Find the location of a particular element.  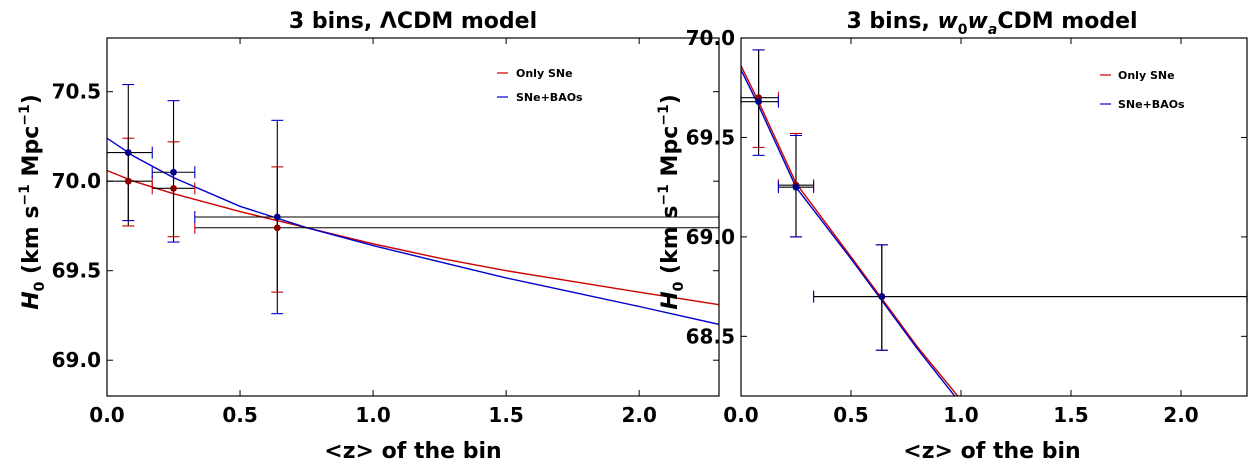

data-point-s0-p0 is located at coordinates (128, 181).